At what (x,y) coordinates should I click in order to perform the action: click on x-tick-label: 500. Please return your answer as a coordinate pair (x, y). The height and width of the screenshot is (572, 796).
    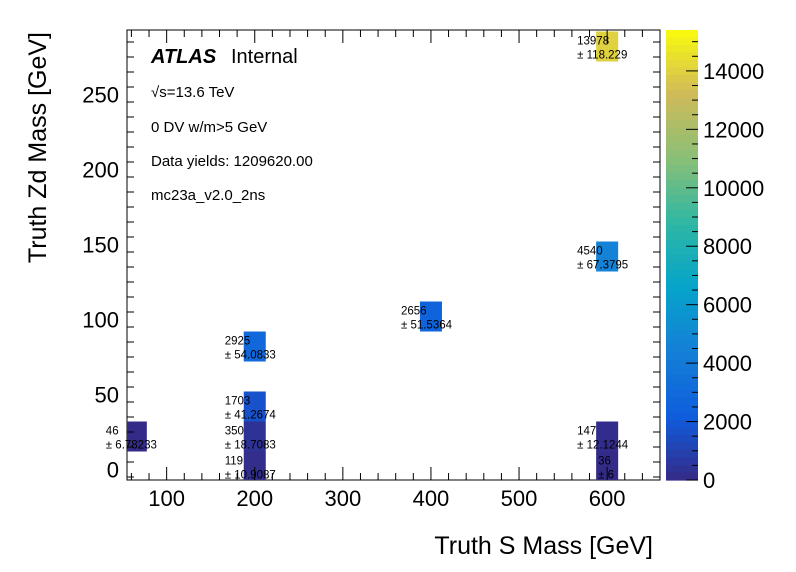
    Looking at the image, I should click on (519, 498).